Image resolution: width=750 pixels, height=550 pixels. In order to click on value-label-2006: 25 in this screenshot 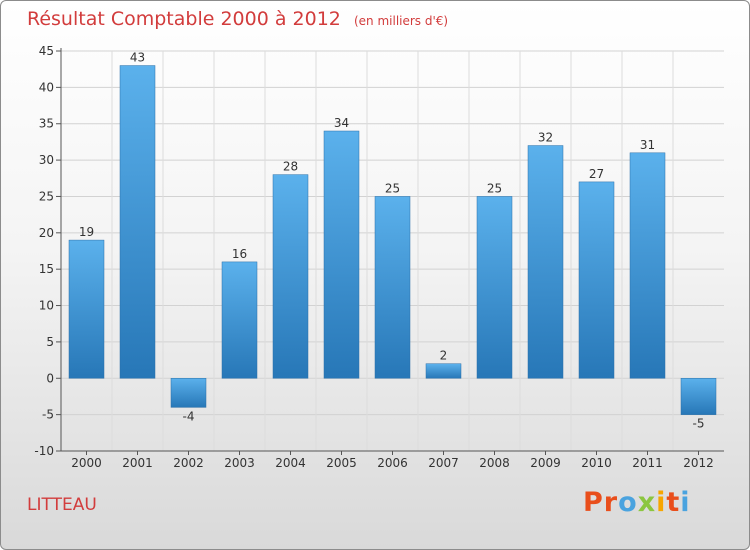, I will do `click(392, 188)`.